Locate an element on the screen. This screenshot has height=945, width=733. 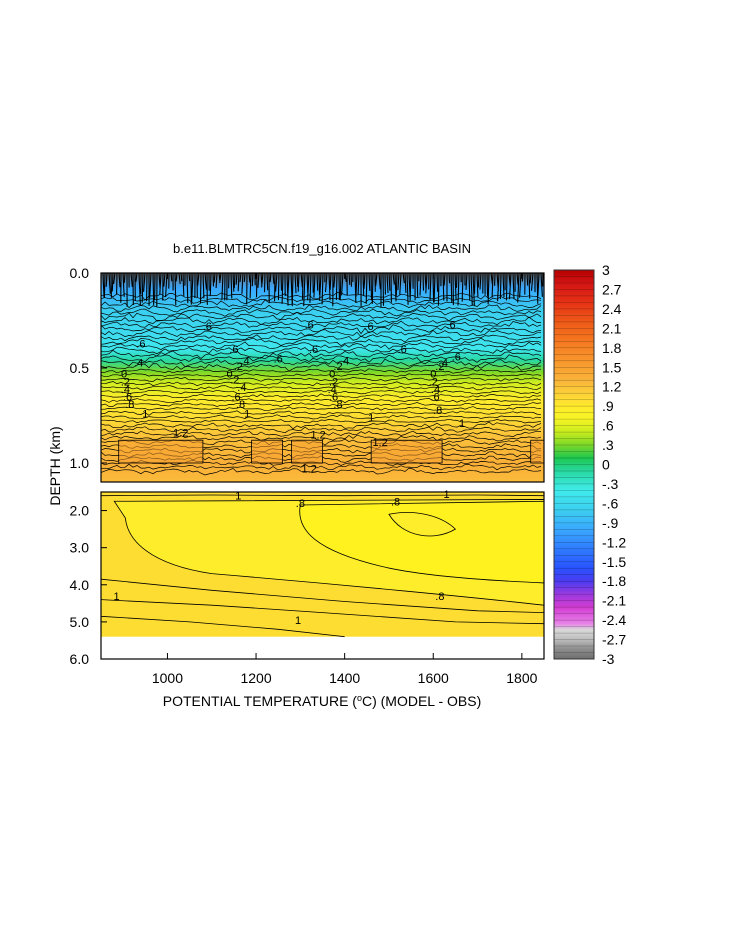
x-tick-label: 1800 is located at coordinates (521, 678).